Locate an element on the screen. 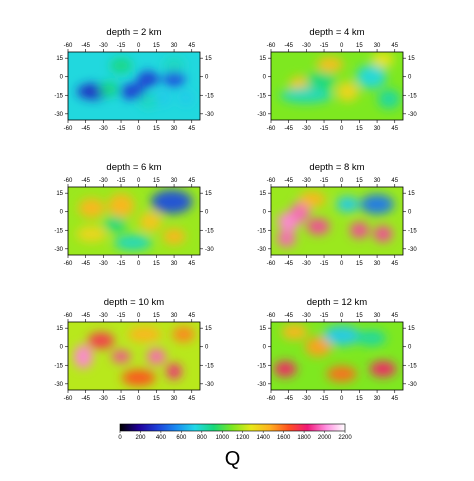 The height and width of the screenshot is (481, 474). panel-title: depth = 4 km is located at coordinates (336, 32).